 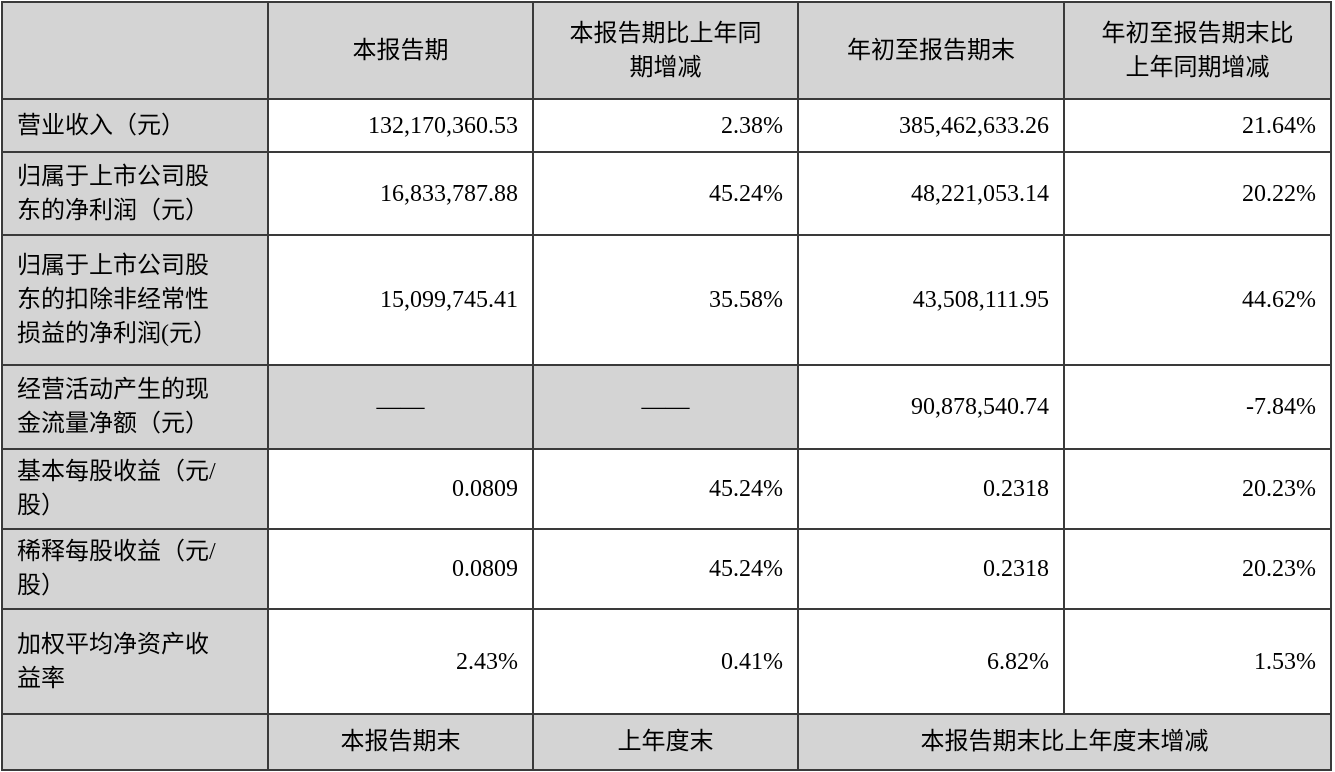 What do you see at coordinates (400, 300) in the screenshot?
I see `cell: 15,099,745.41` at bounding box center [400, 300].